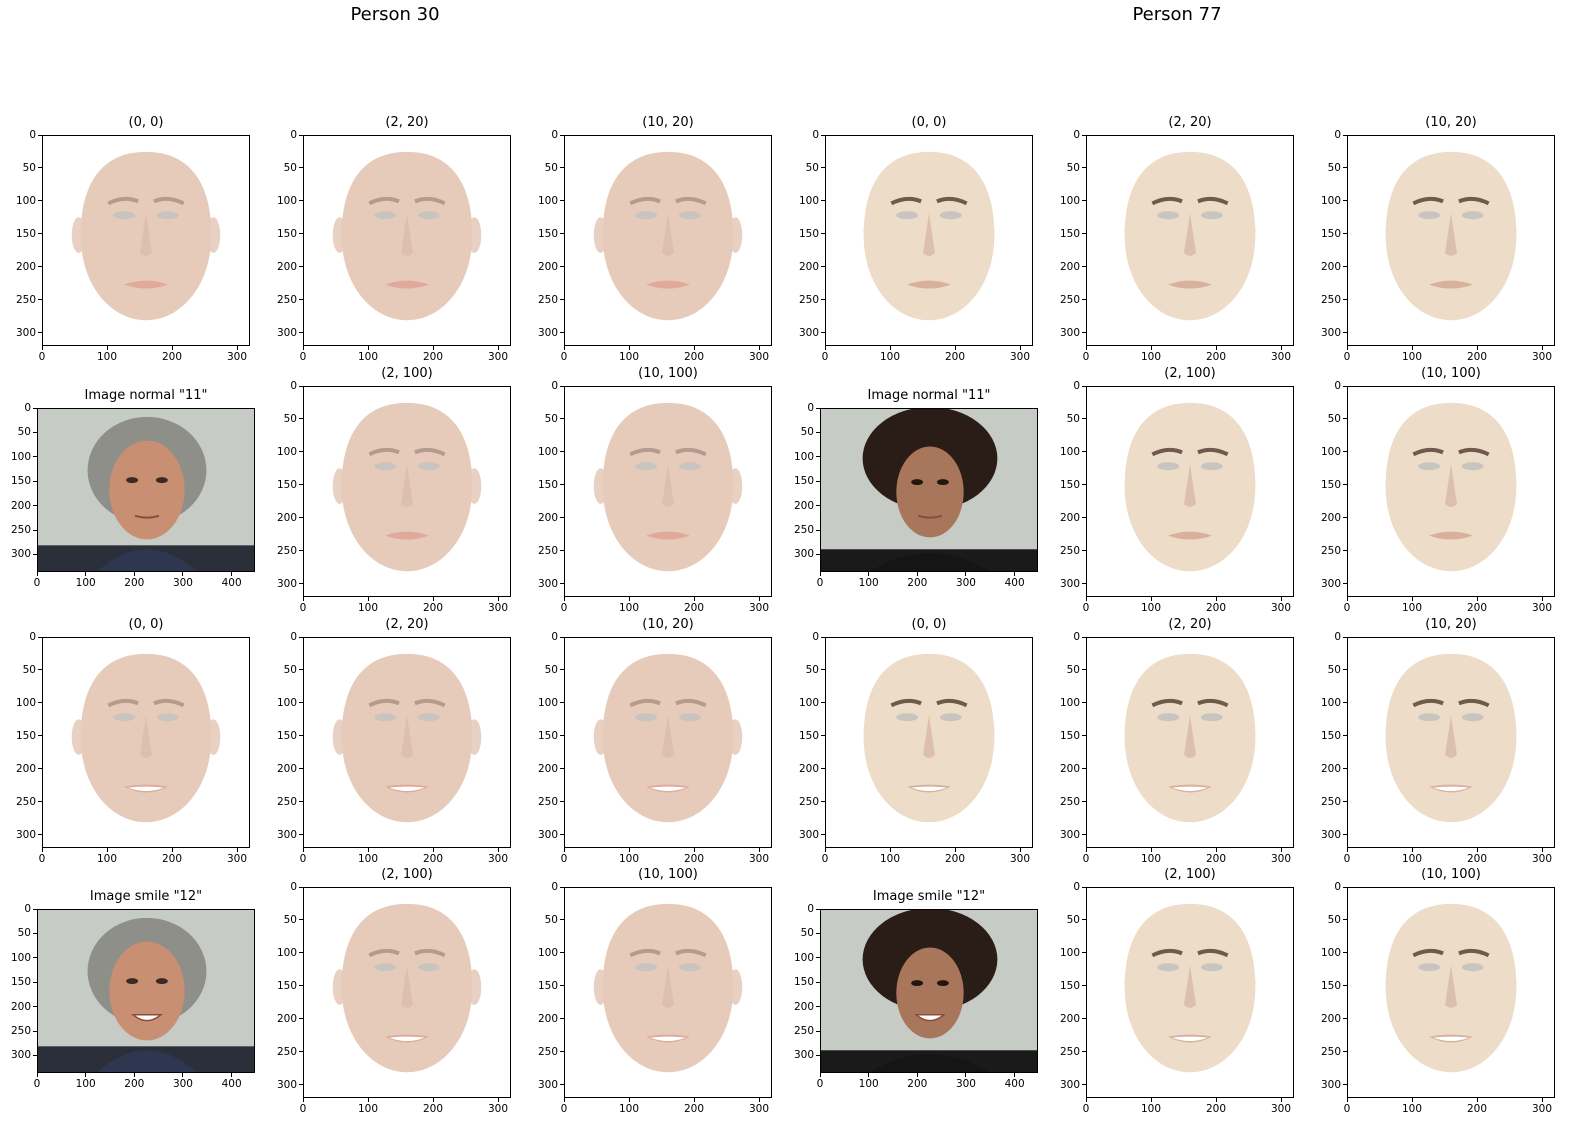 The height and width of the screenshot is (1128, 1576). Describe the element at coordinates (1177, 14) in the screenshot. I see `suptitle-person-77: Person 77` at that location.